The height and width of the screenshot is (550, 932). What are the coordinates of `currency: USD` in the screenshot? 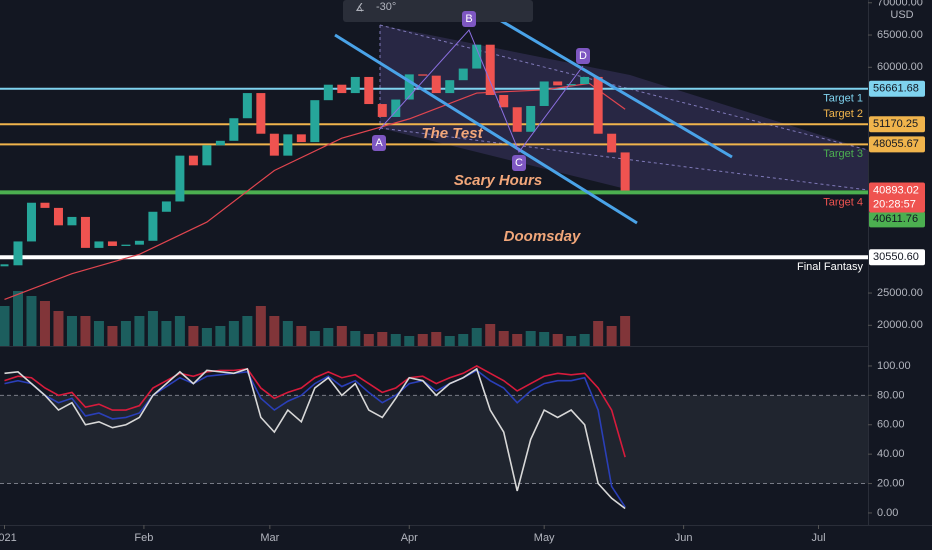 It's located at (901, 15).